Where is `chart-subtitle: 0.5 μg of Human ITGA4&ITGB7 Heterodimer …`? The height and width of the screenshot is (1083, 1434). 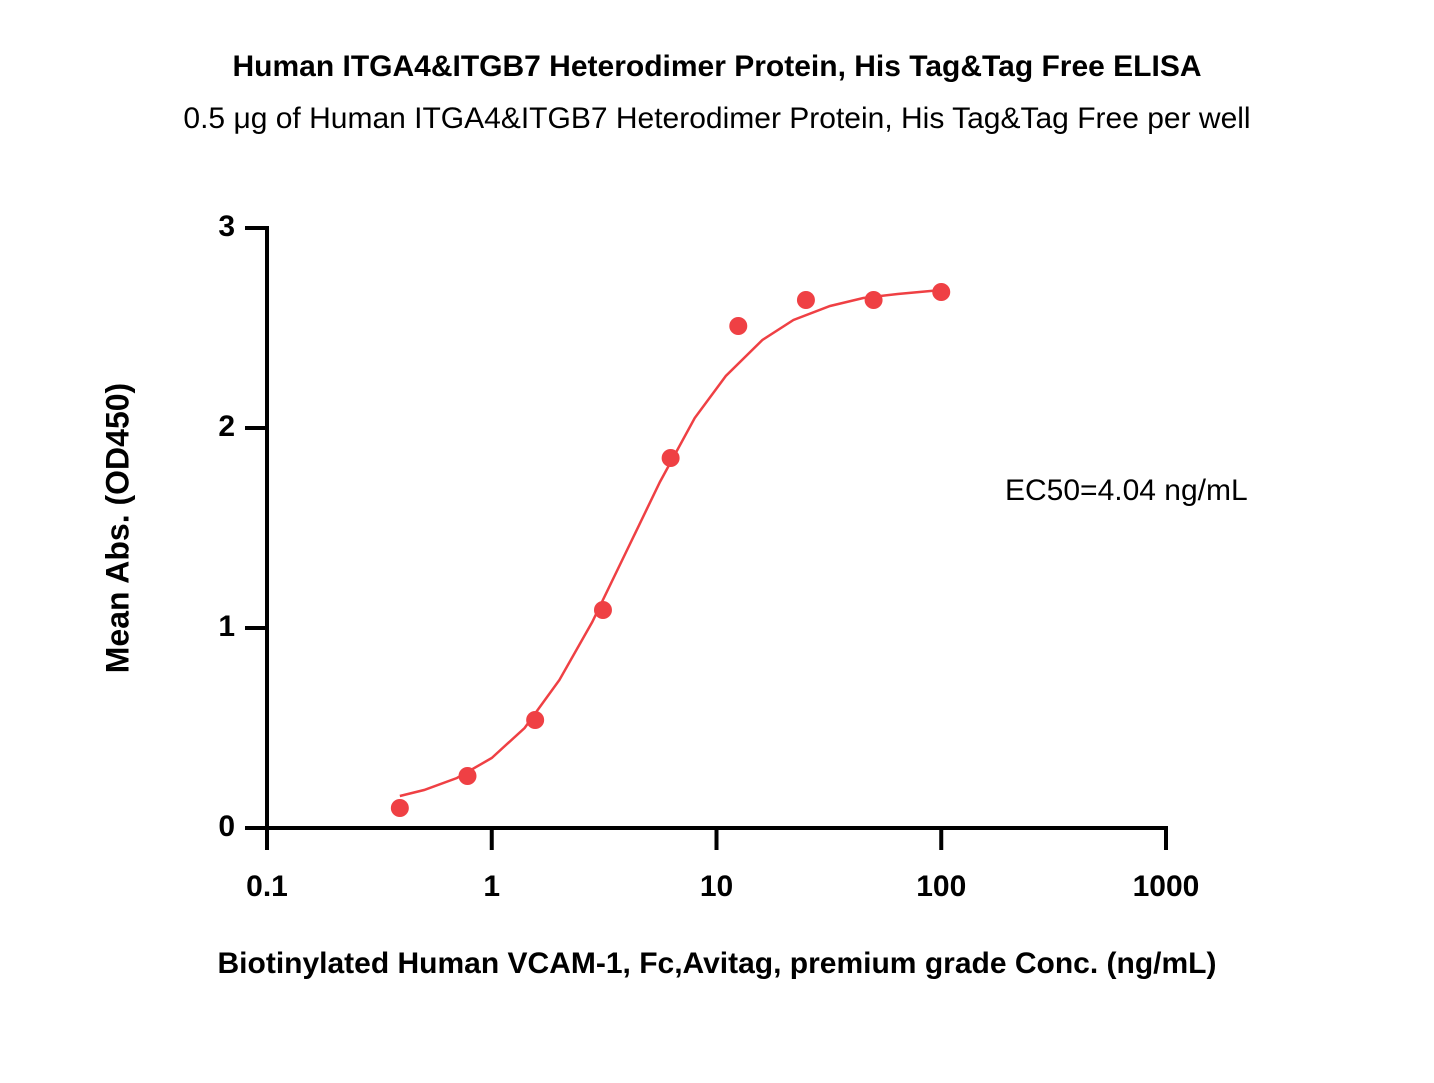
chart-subtitle: 0.5 μg of Human ITGA4&ITGB7 Heterodimer … is located at coordinates (716, 118).